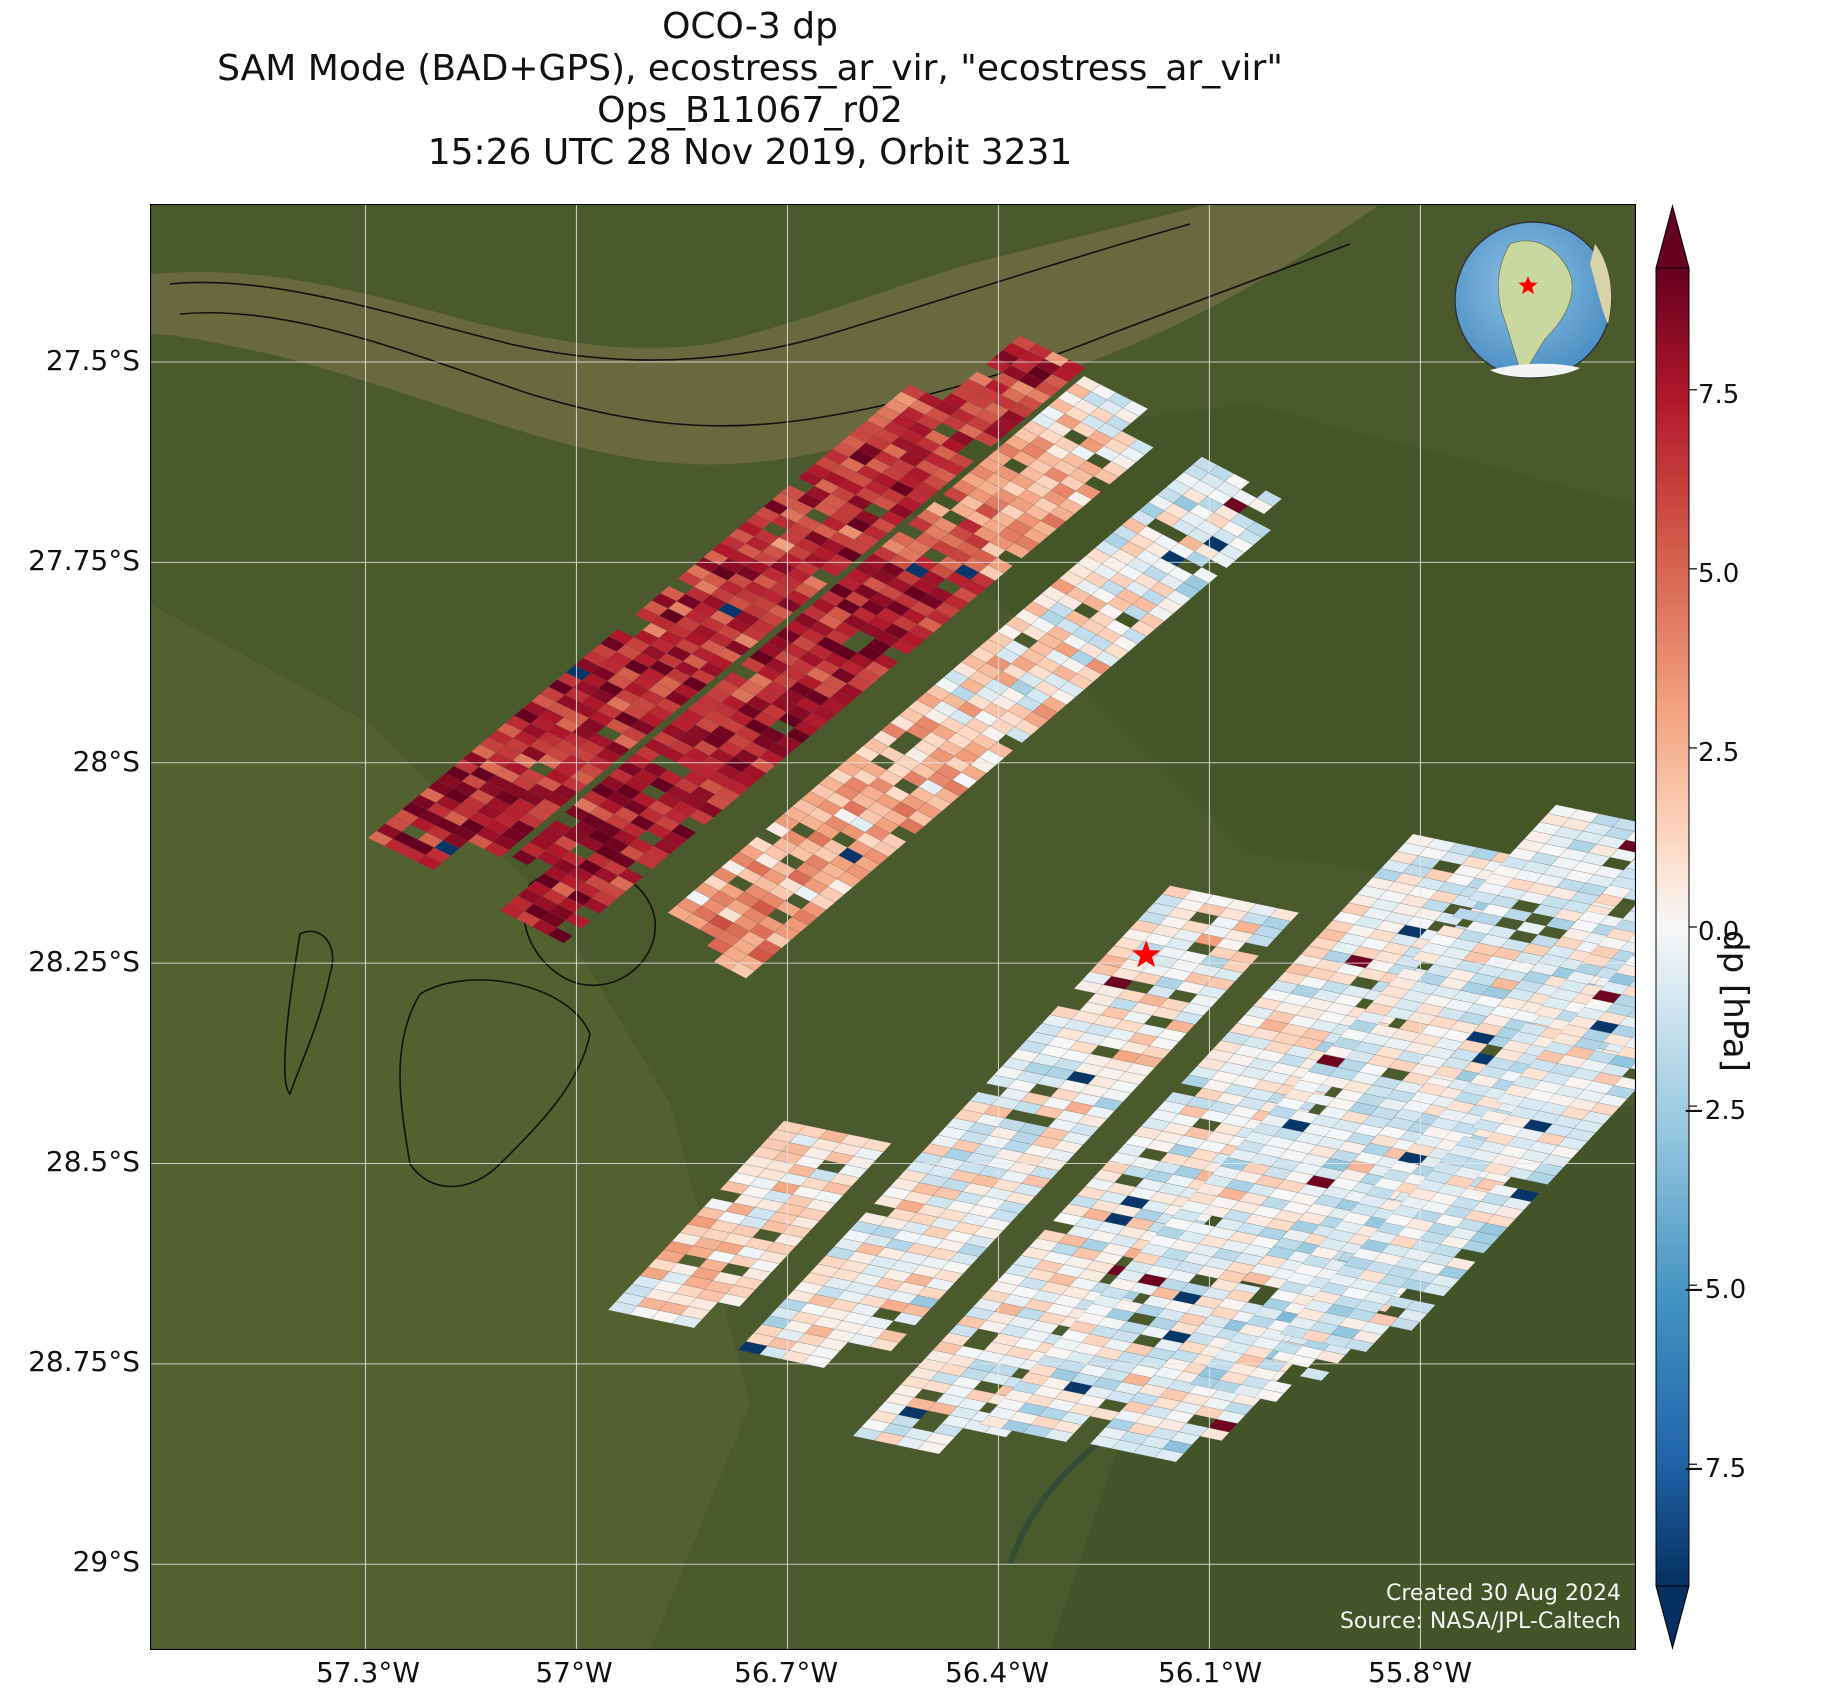 This screenshot has width=1843, height=1698. I want to click on lat-tick-label: 28.25°S, so click(84, 961).